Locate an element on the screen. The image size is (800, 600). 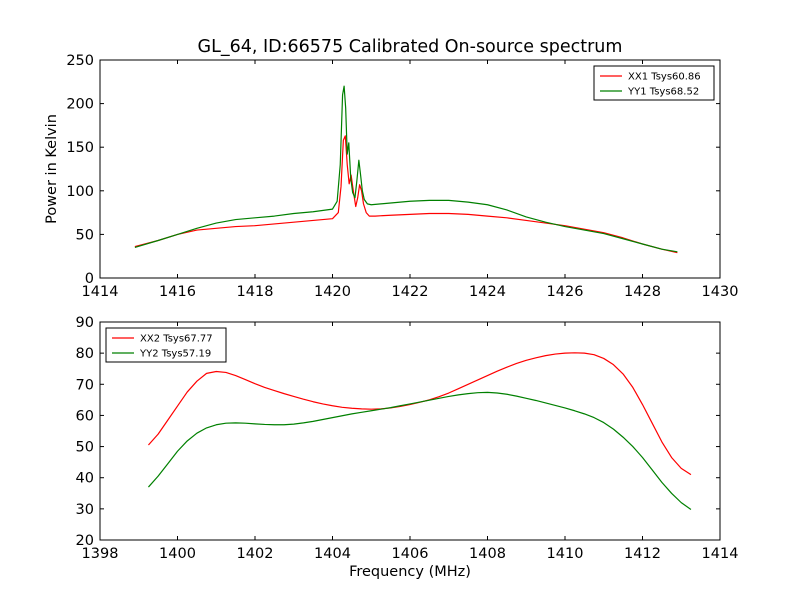
bottom-x-tick-label: 1398 is located at coordinates (100, 554).